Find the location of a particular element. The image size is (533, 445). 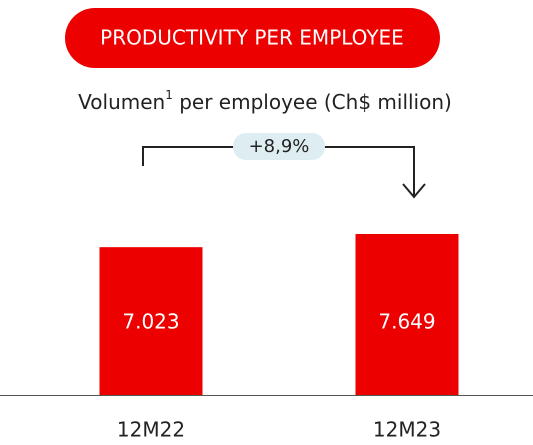

x-tick-label: 12M22 is located at coordinates (151, 430).